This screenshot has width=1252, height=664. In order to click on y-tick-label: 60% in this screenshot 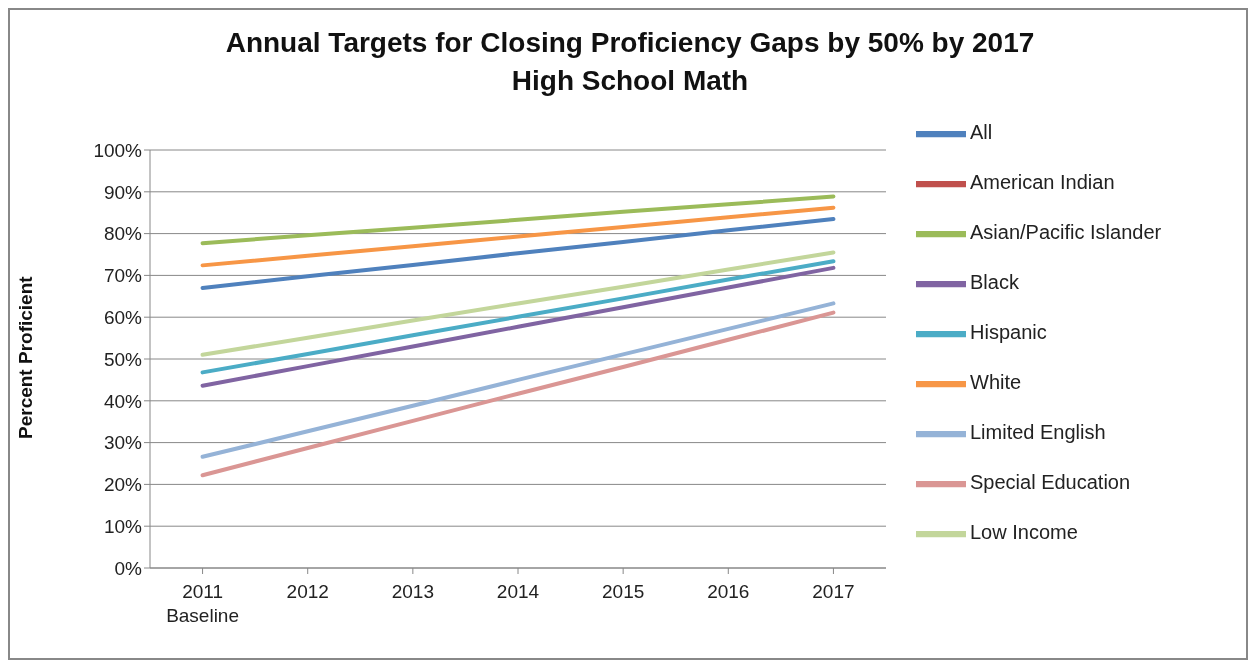, I will do `click(123, 317)`.